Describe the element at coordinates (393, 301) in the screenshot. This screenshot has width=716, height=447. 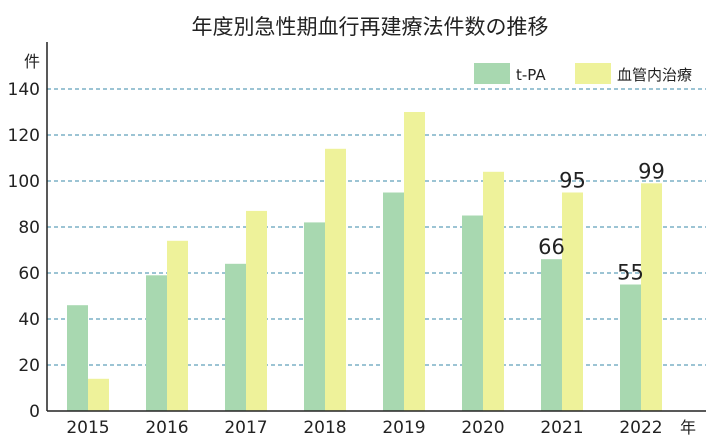
I see `bar-tpa-2019` at that location.